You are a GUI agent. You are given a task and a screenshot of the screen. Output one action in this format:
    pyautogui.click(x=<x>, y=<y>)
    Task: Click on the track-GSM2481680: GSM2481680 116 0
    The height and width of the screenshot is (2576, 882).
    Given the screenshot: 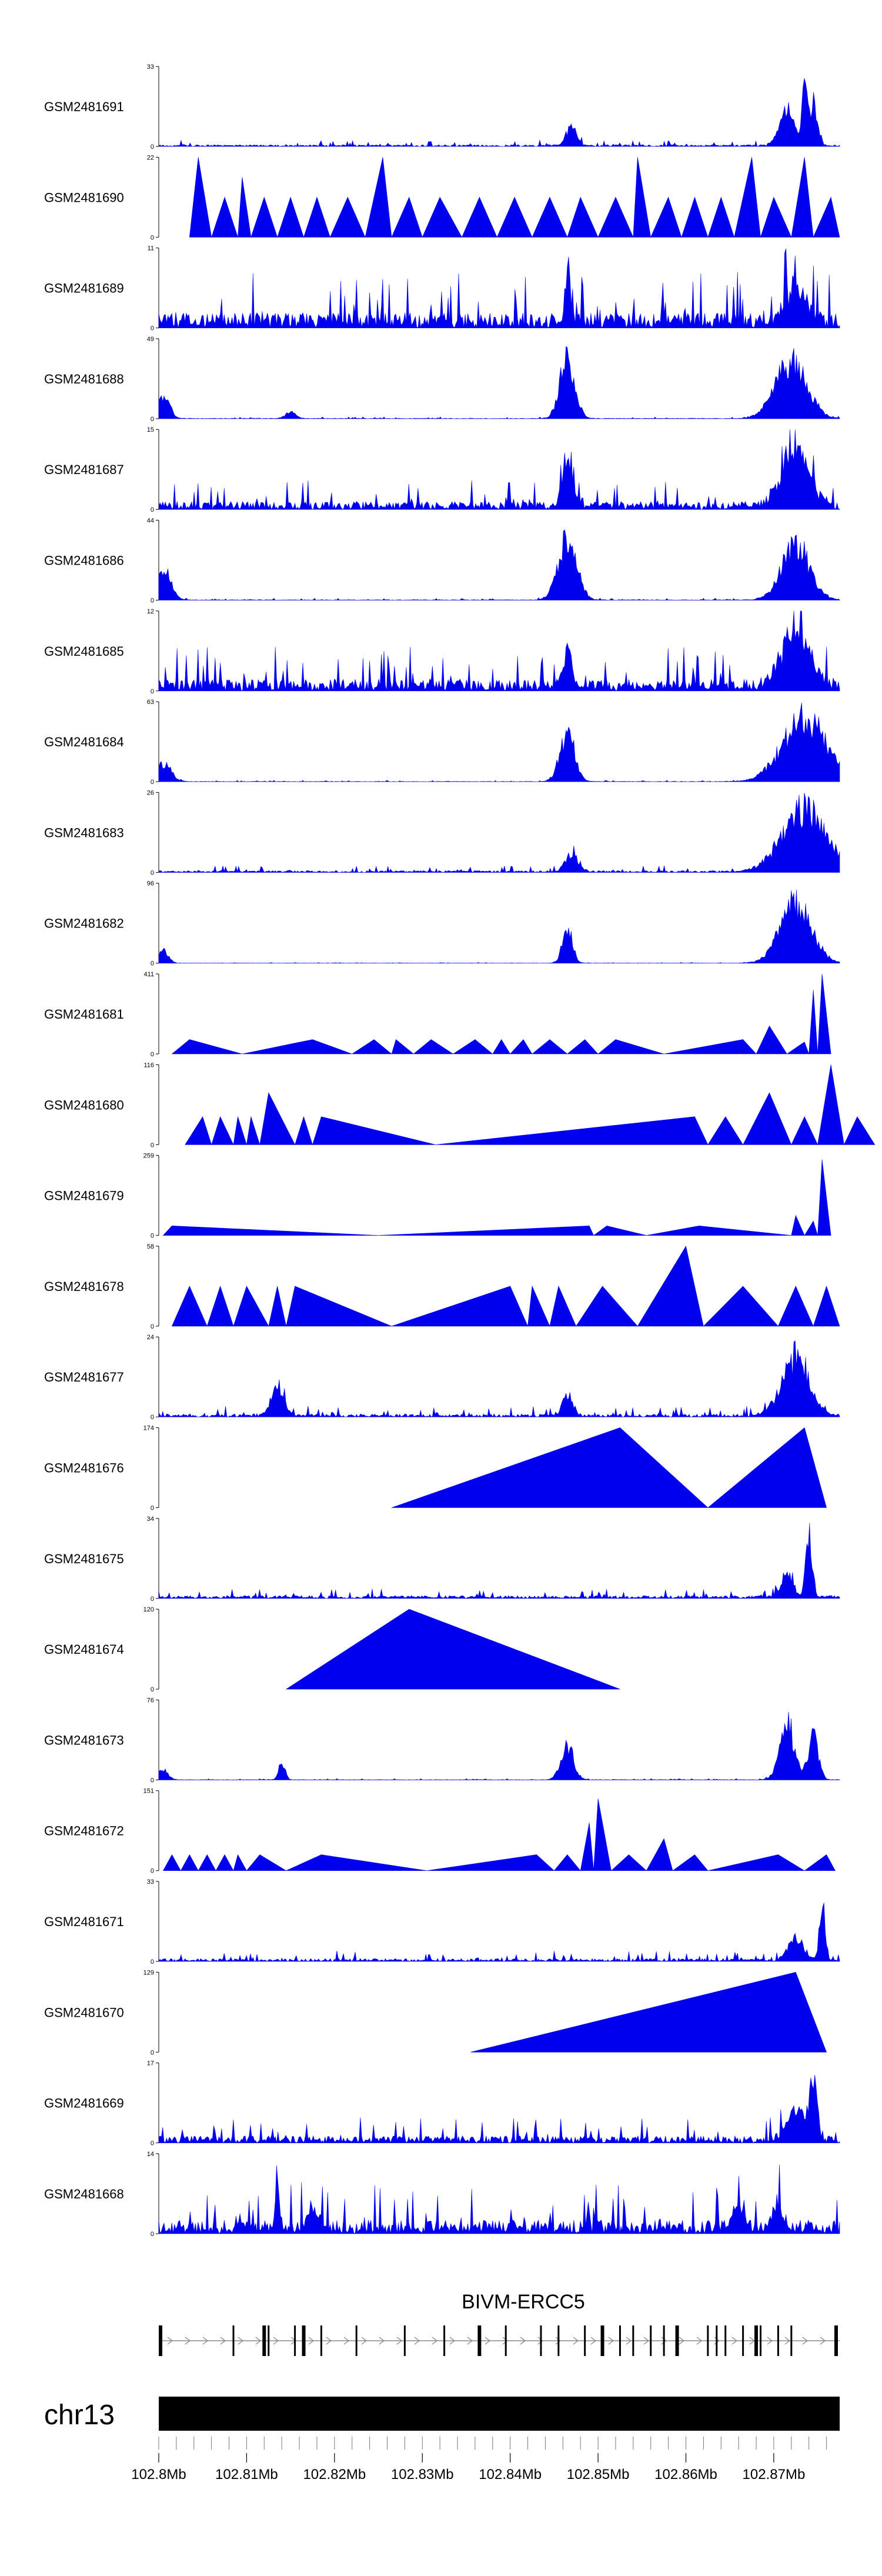 What is the action you would take?
    pyautogui.click(x=460, y=1105)
    